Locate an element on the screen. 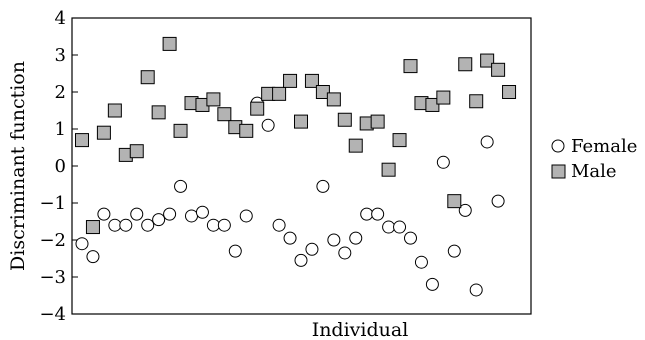  legend-male-marker is located at coordinates (558, 171).